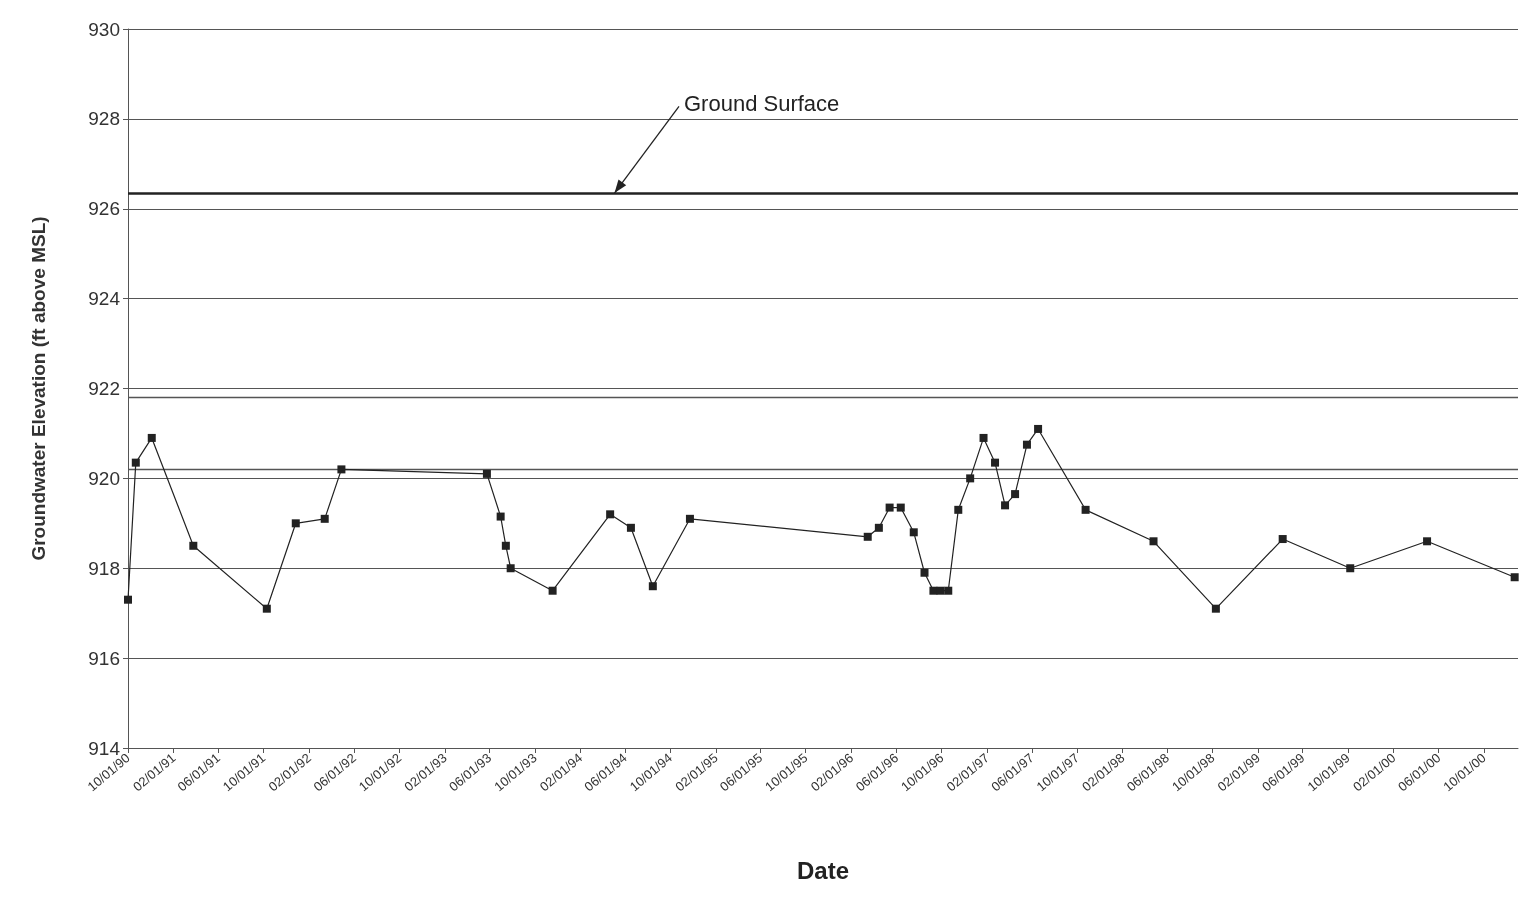  What do you see at coordinates (104, 29) in the screenshot?
I see `y-tick-label: 930` at bounding box center [104, 29].